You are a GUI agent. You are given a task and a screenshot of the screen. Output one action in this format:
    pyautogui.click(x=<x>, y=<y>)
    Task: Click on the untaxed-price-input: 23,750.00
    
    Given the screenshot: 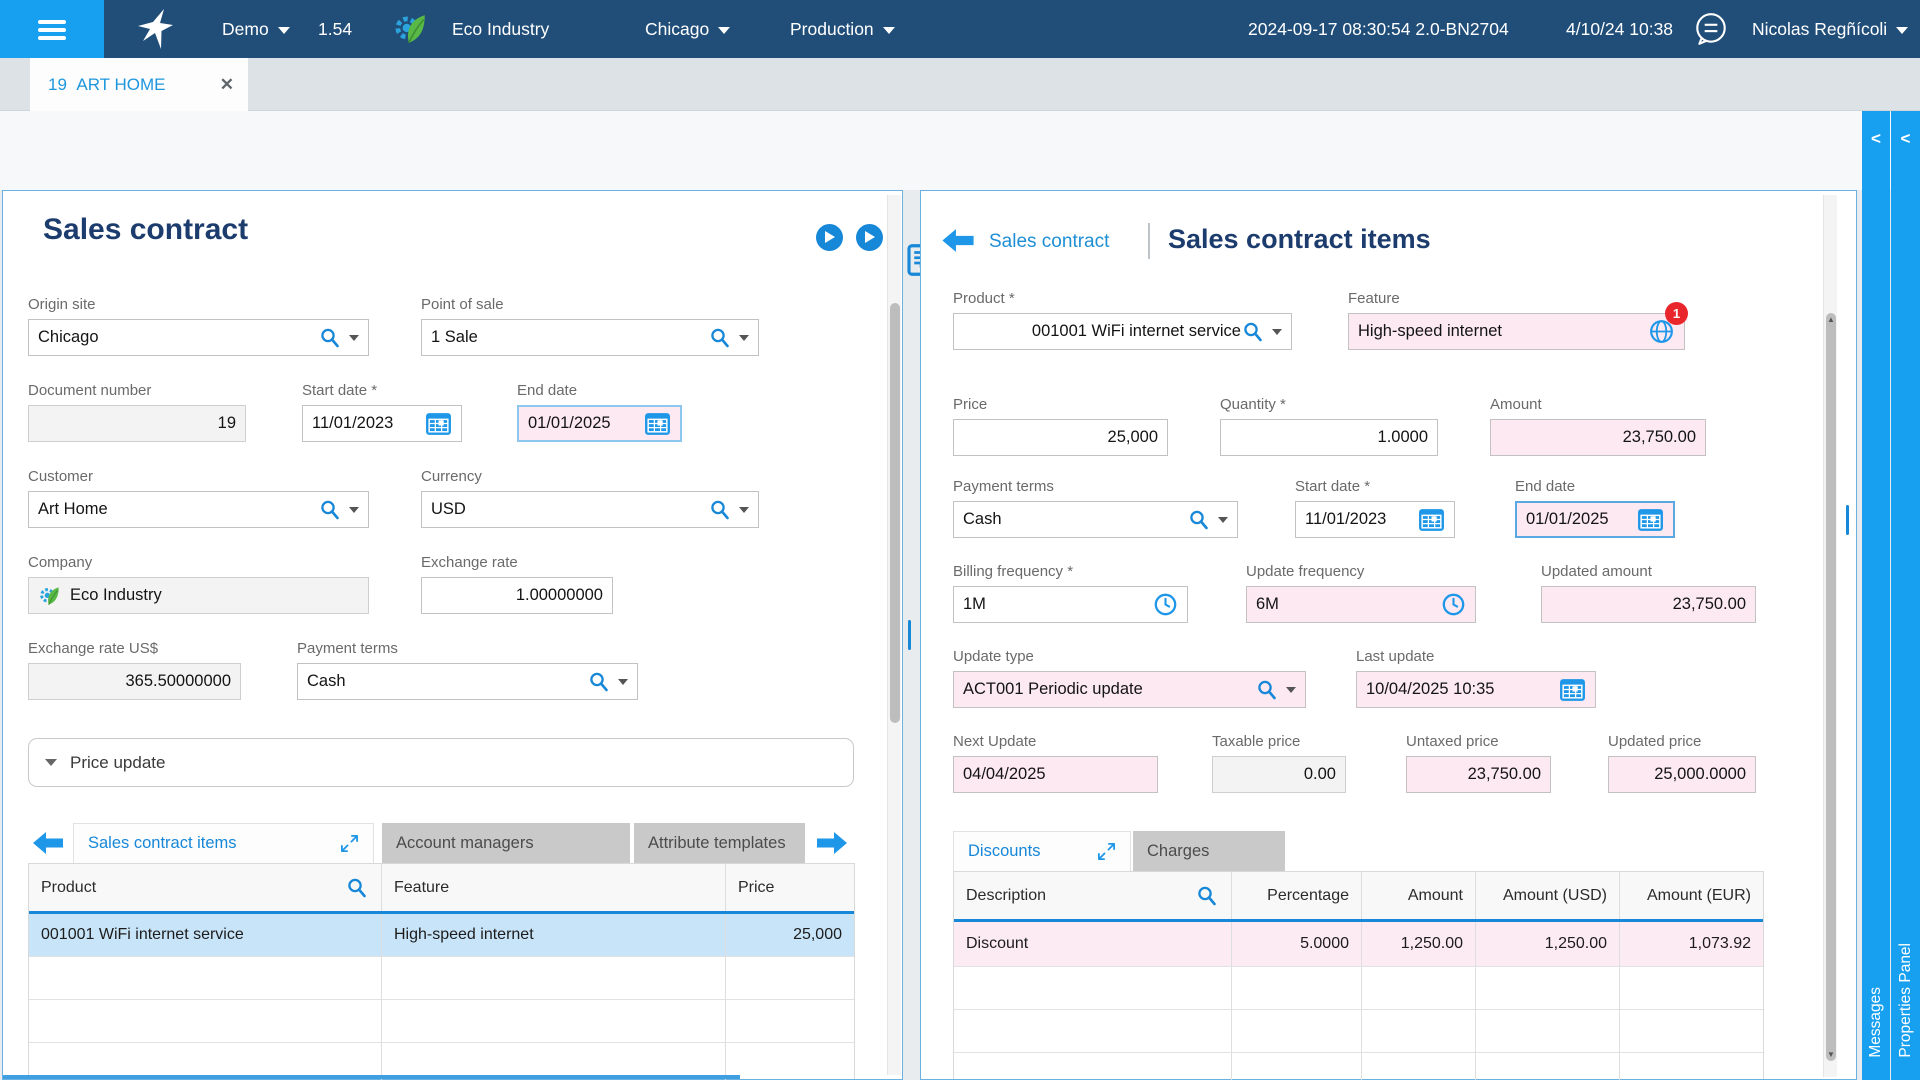 What is the action you would take?
    pyautogui.click(x=1478, y=774)
    